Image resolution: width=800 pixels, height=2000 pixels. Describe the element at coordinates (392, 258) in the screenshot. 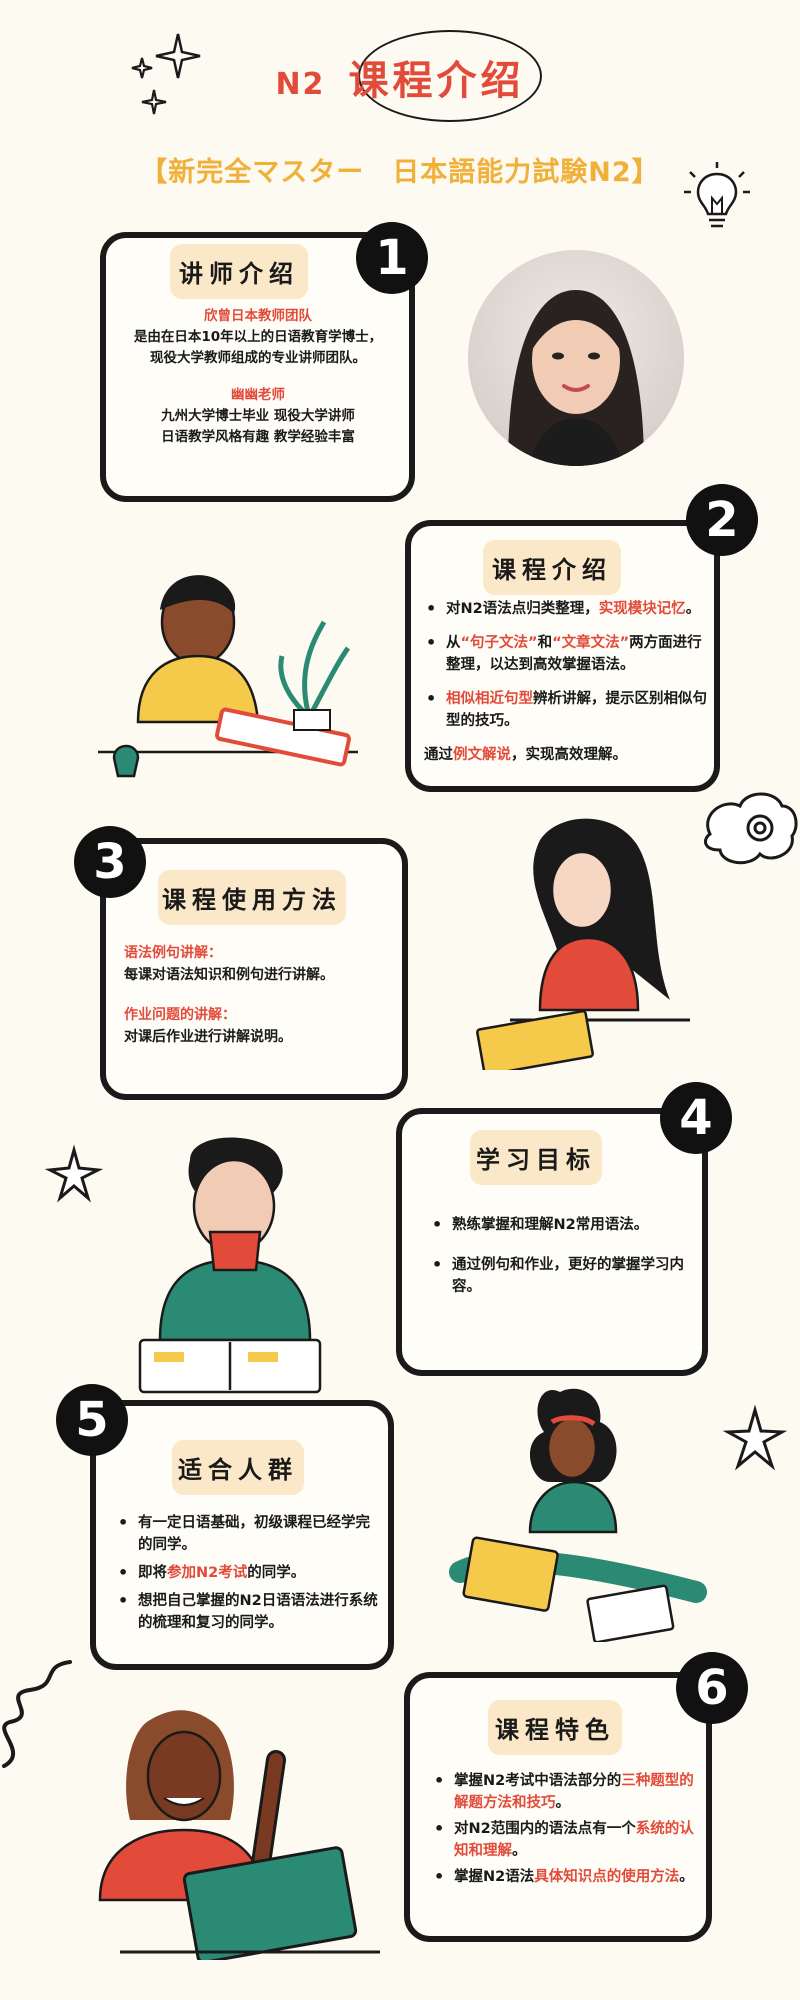

I see `section-number-badge: 1` at that location.